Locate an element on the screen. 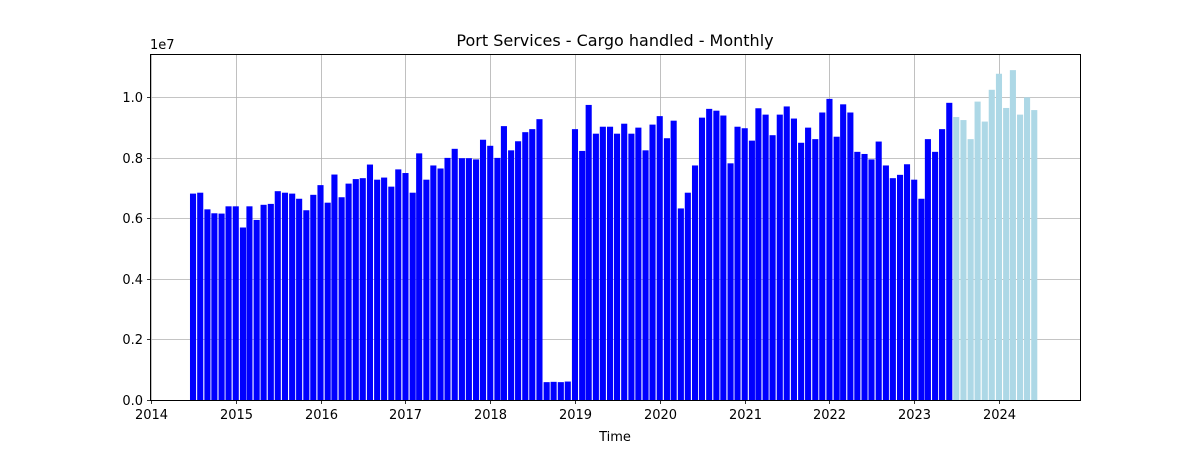  x-tick-label: 2017 is located at coordinates (405, 415).